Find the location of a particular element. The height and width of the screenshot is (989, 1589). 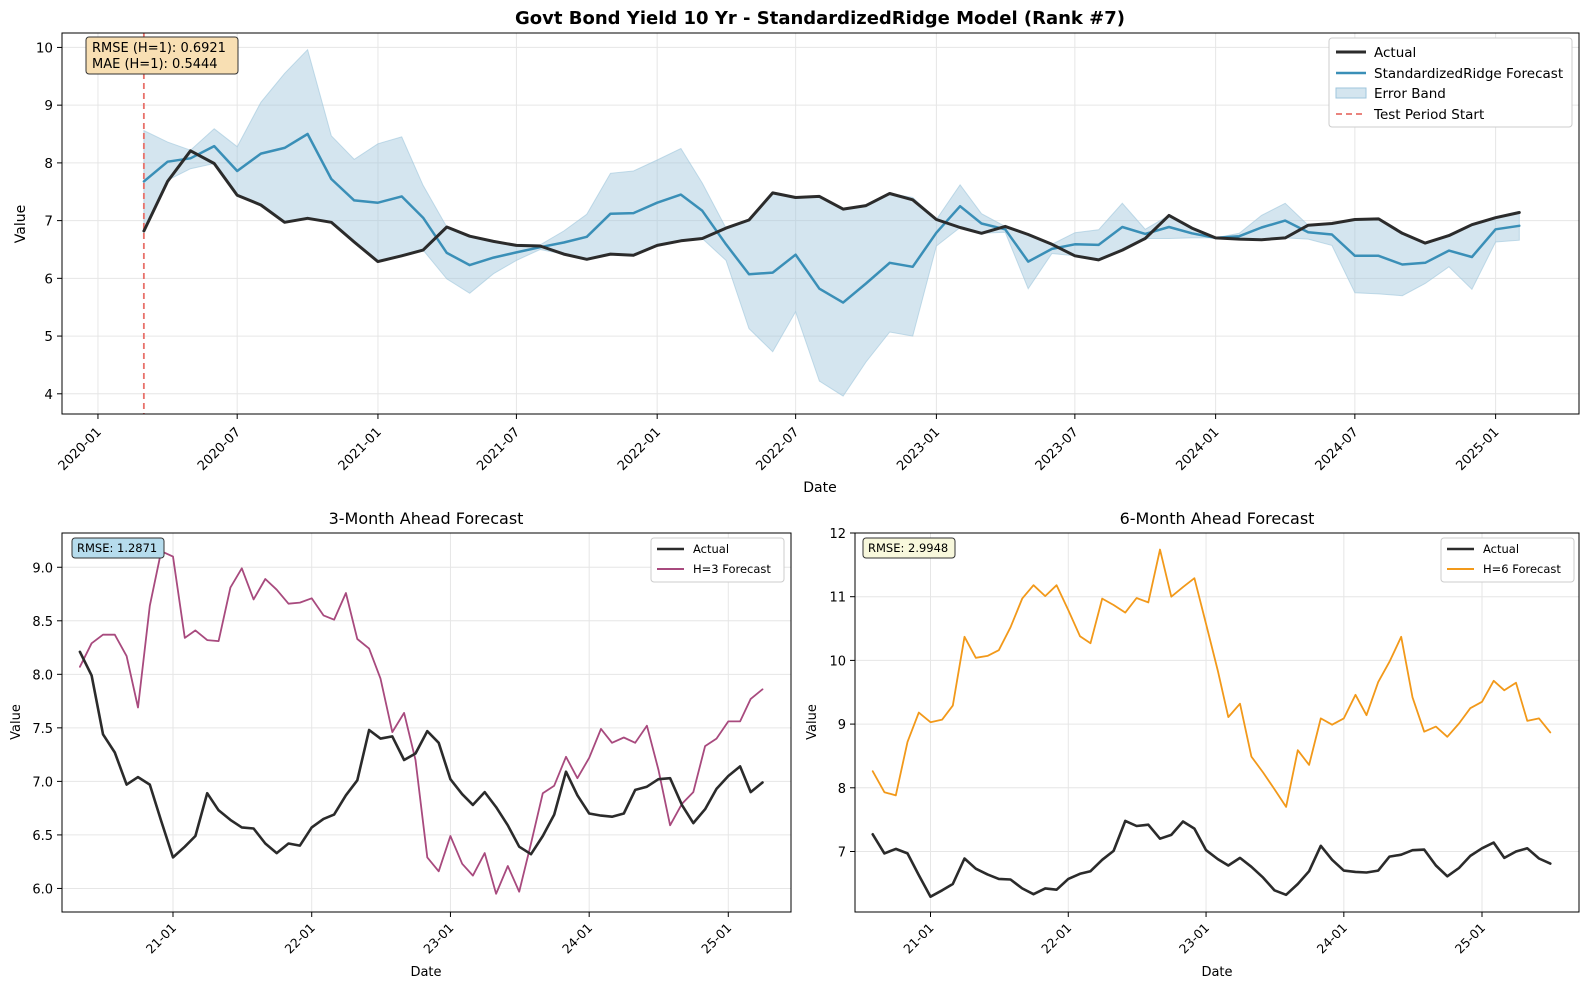

main-legend-band-swatch is located at coordinates (1351, 93).